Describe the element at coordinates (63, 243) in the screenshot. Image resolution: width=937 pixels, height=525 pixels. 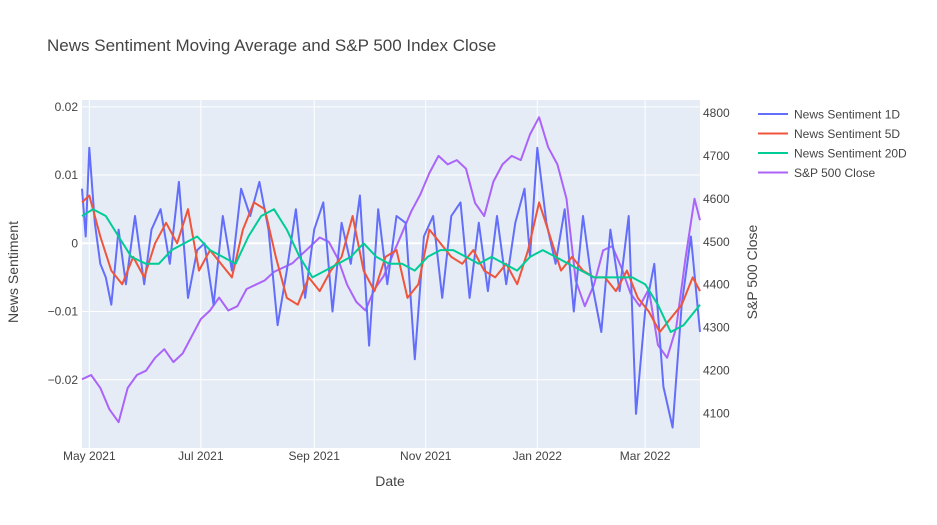
I see `y-left-axis-ticks: 0.02 0.01 0 −0.01 −0.02` at that location.